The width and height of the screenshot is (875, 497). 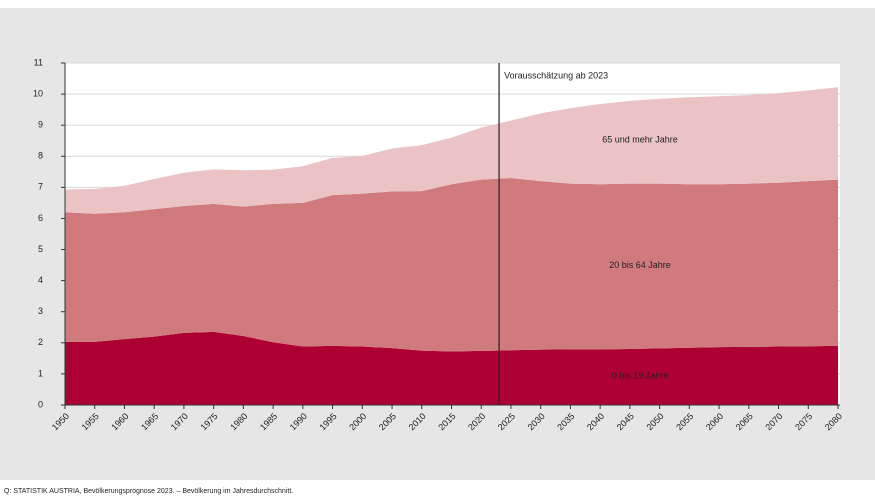 What do you see at coordinates (38, 62) in the screenshot?
I see `y-tick-label: 11` at bounding box center [38, 62].